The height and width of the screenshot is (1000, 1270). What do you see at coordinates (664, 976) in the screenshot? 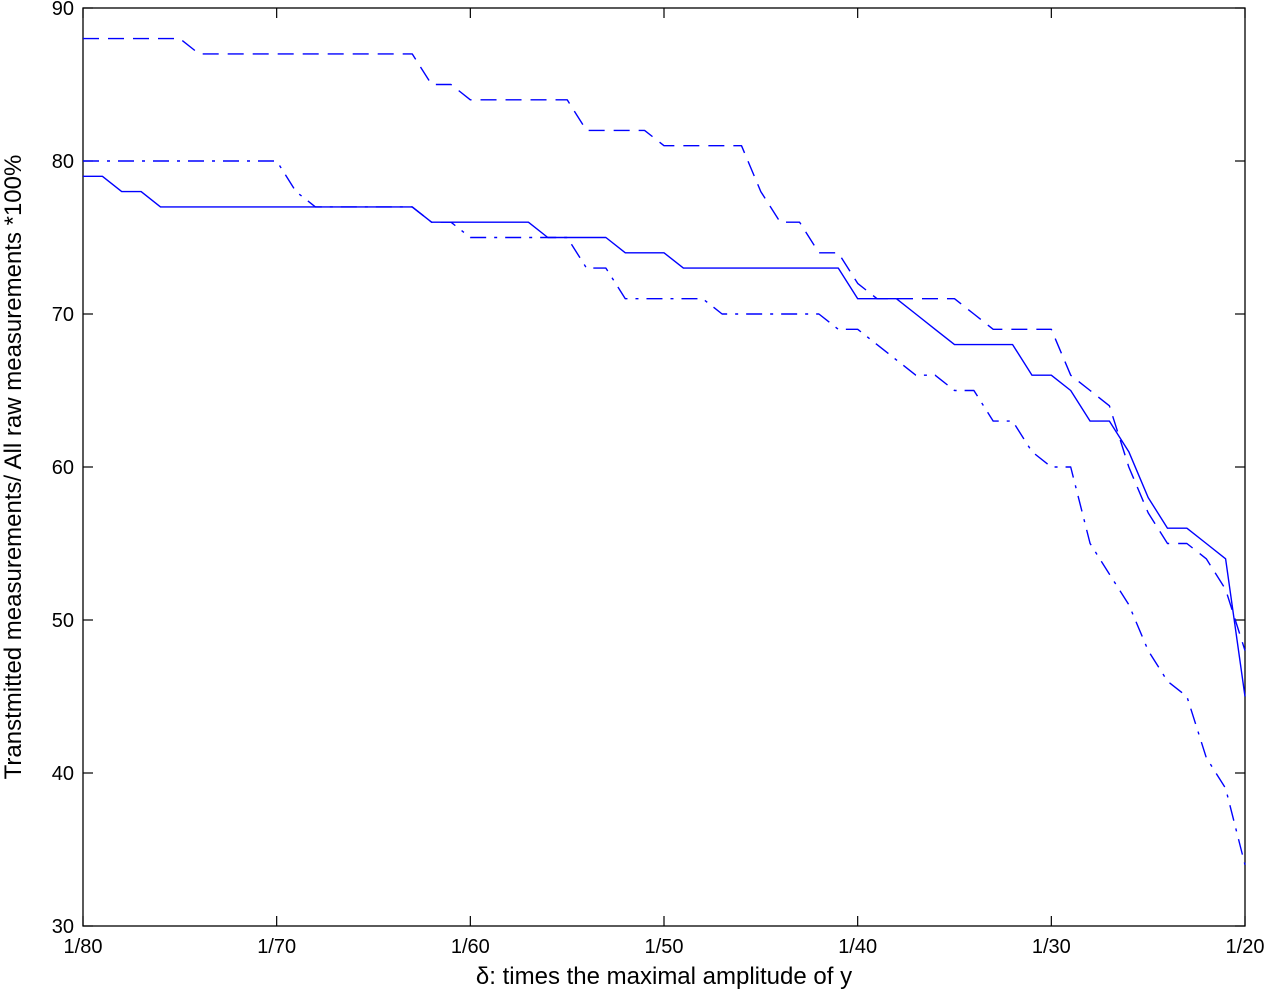
I see `x-axis-label: δ: times the maximal amplitude of y` at bounding box center [664, 976].